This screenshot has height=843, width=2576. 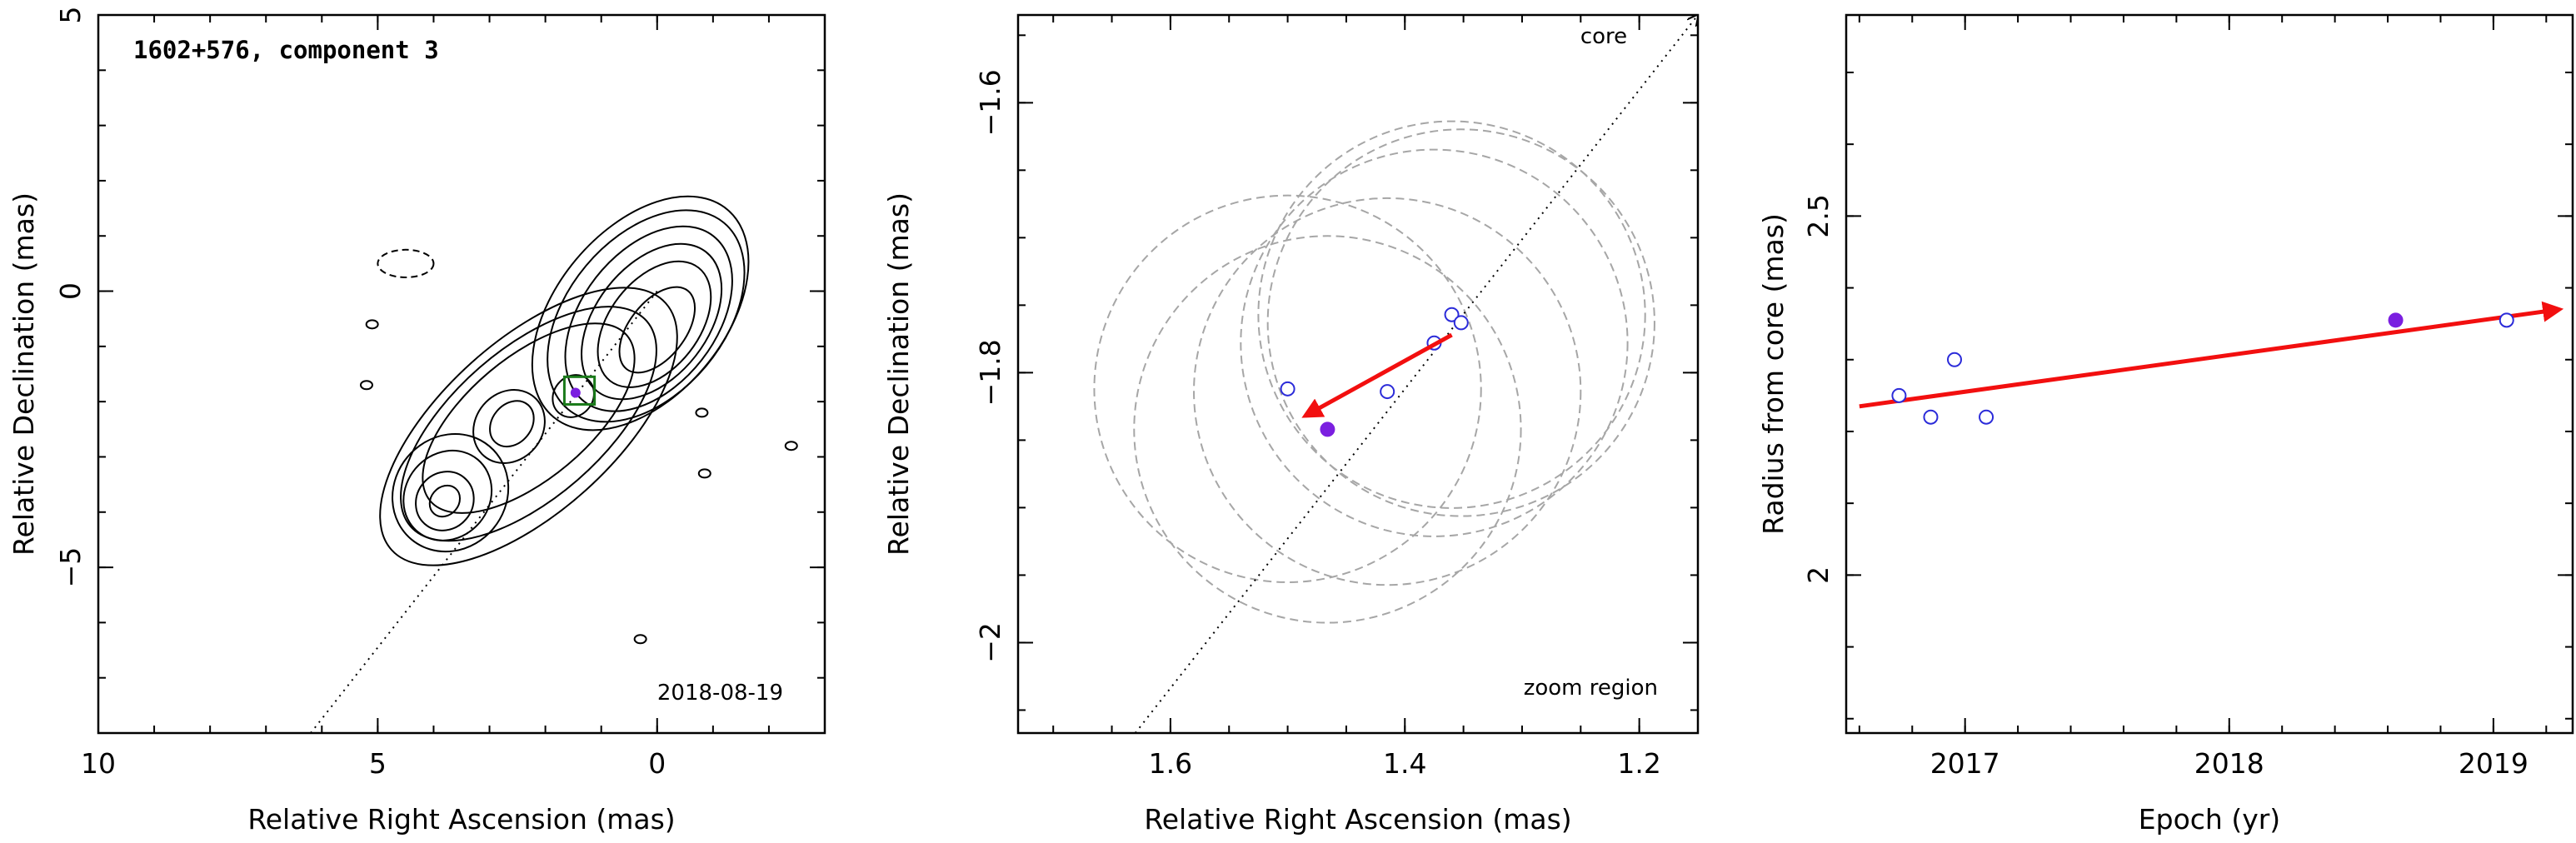 I want to click on jet-direction-line, so click(x=484, y=511).